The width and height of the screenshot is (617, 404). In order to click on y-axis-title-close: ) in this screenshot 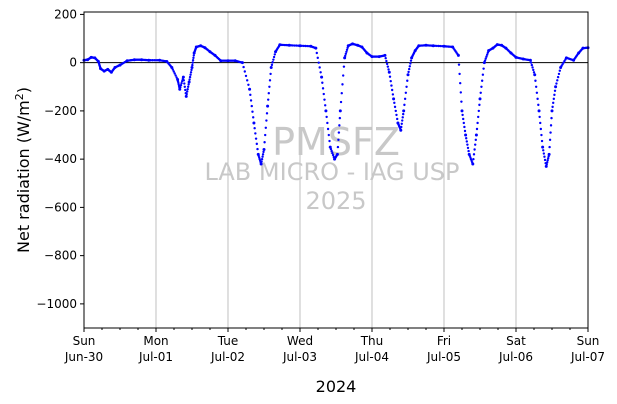, I will do `click(23, 90)`.